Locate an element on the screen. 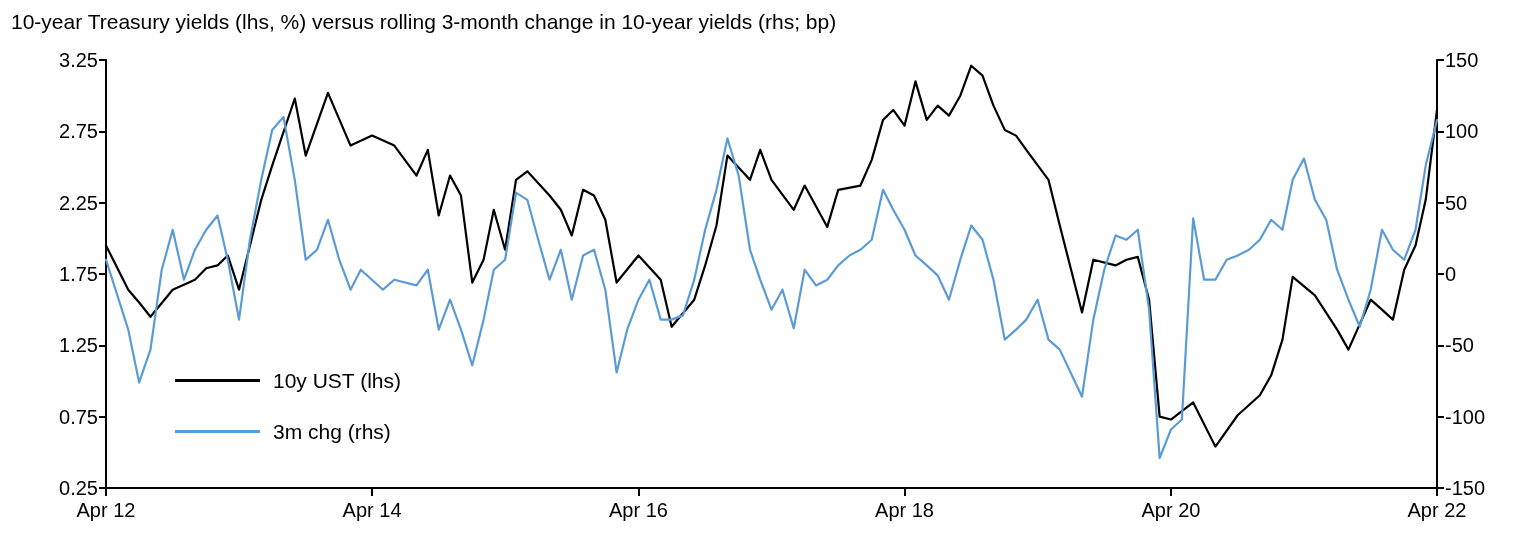  y-tick-label: 1.25 is located at coordinates (78, 345).